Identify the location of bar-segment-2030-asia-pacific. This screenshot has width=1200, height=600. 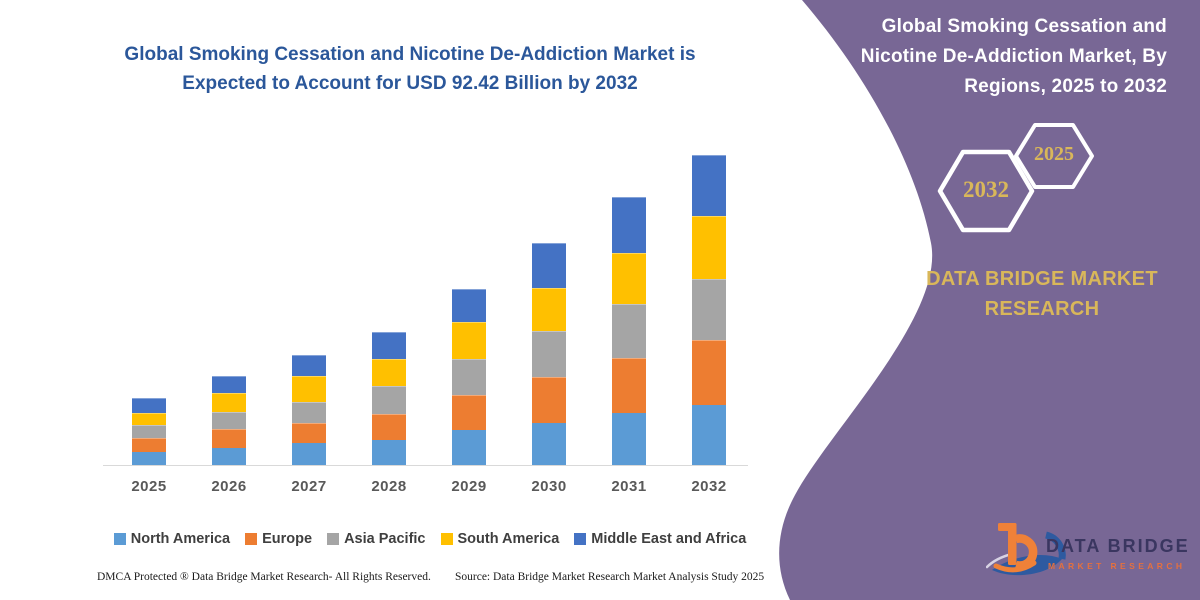
(549, 354).